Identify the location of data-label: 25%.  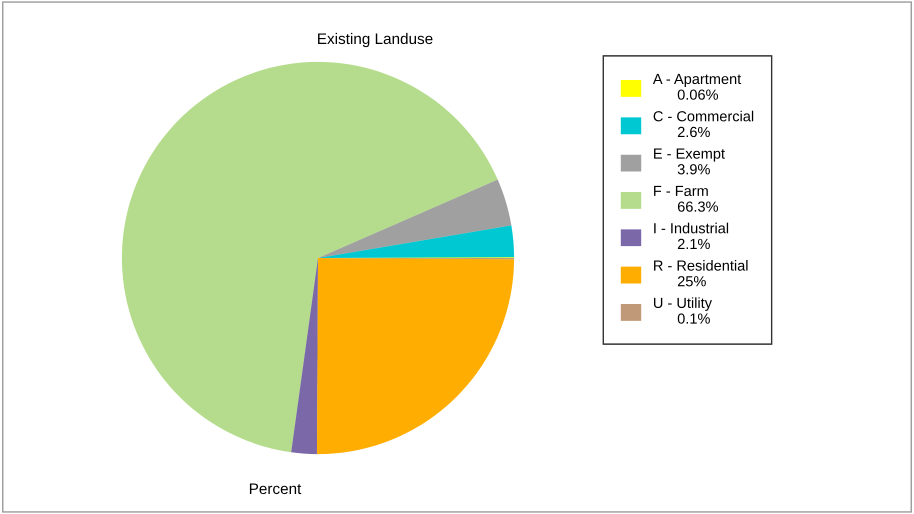
(692, 281).